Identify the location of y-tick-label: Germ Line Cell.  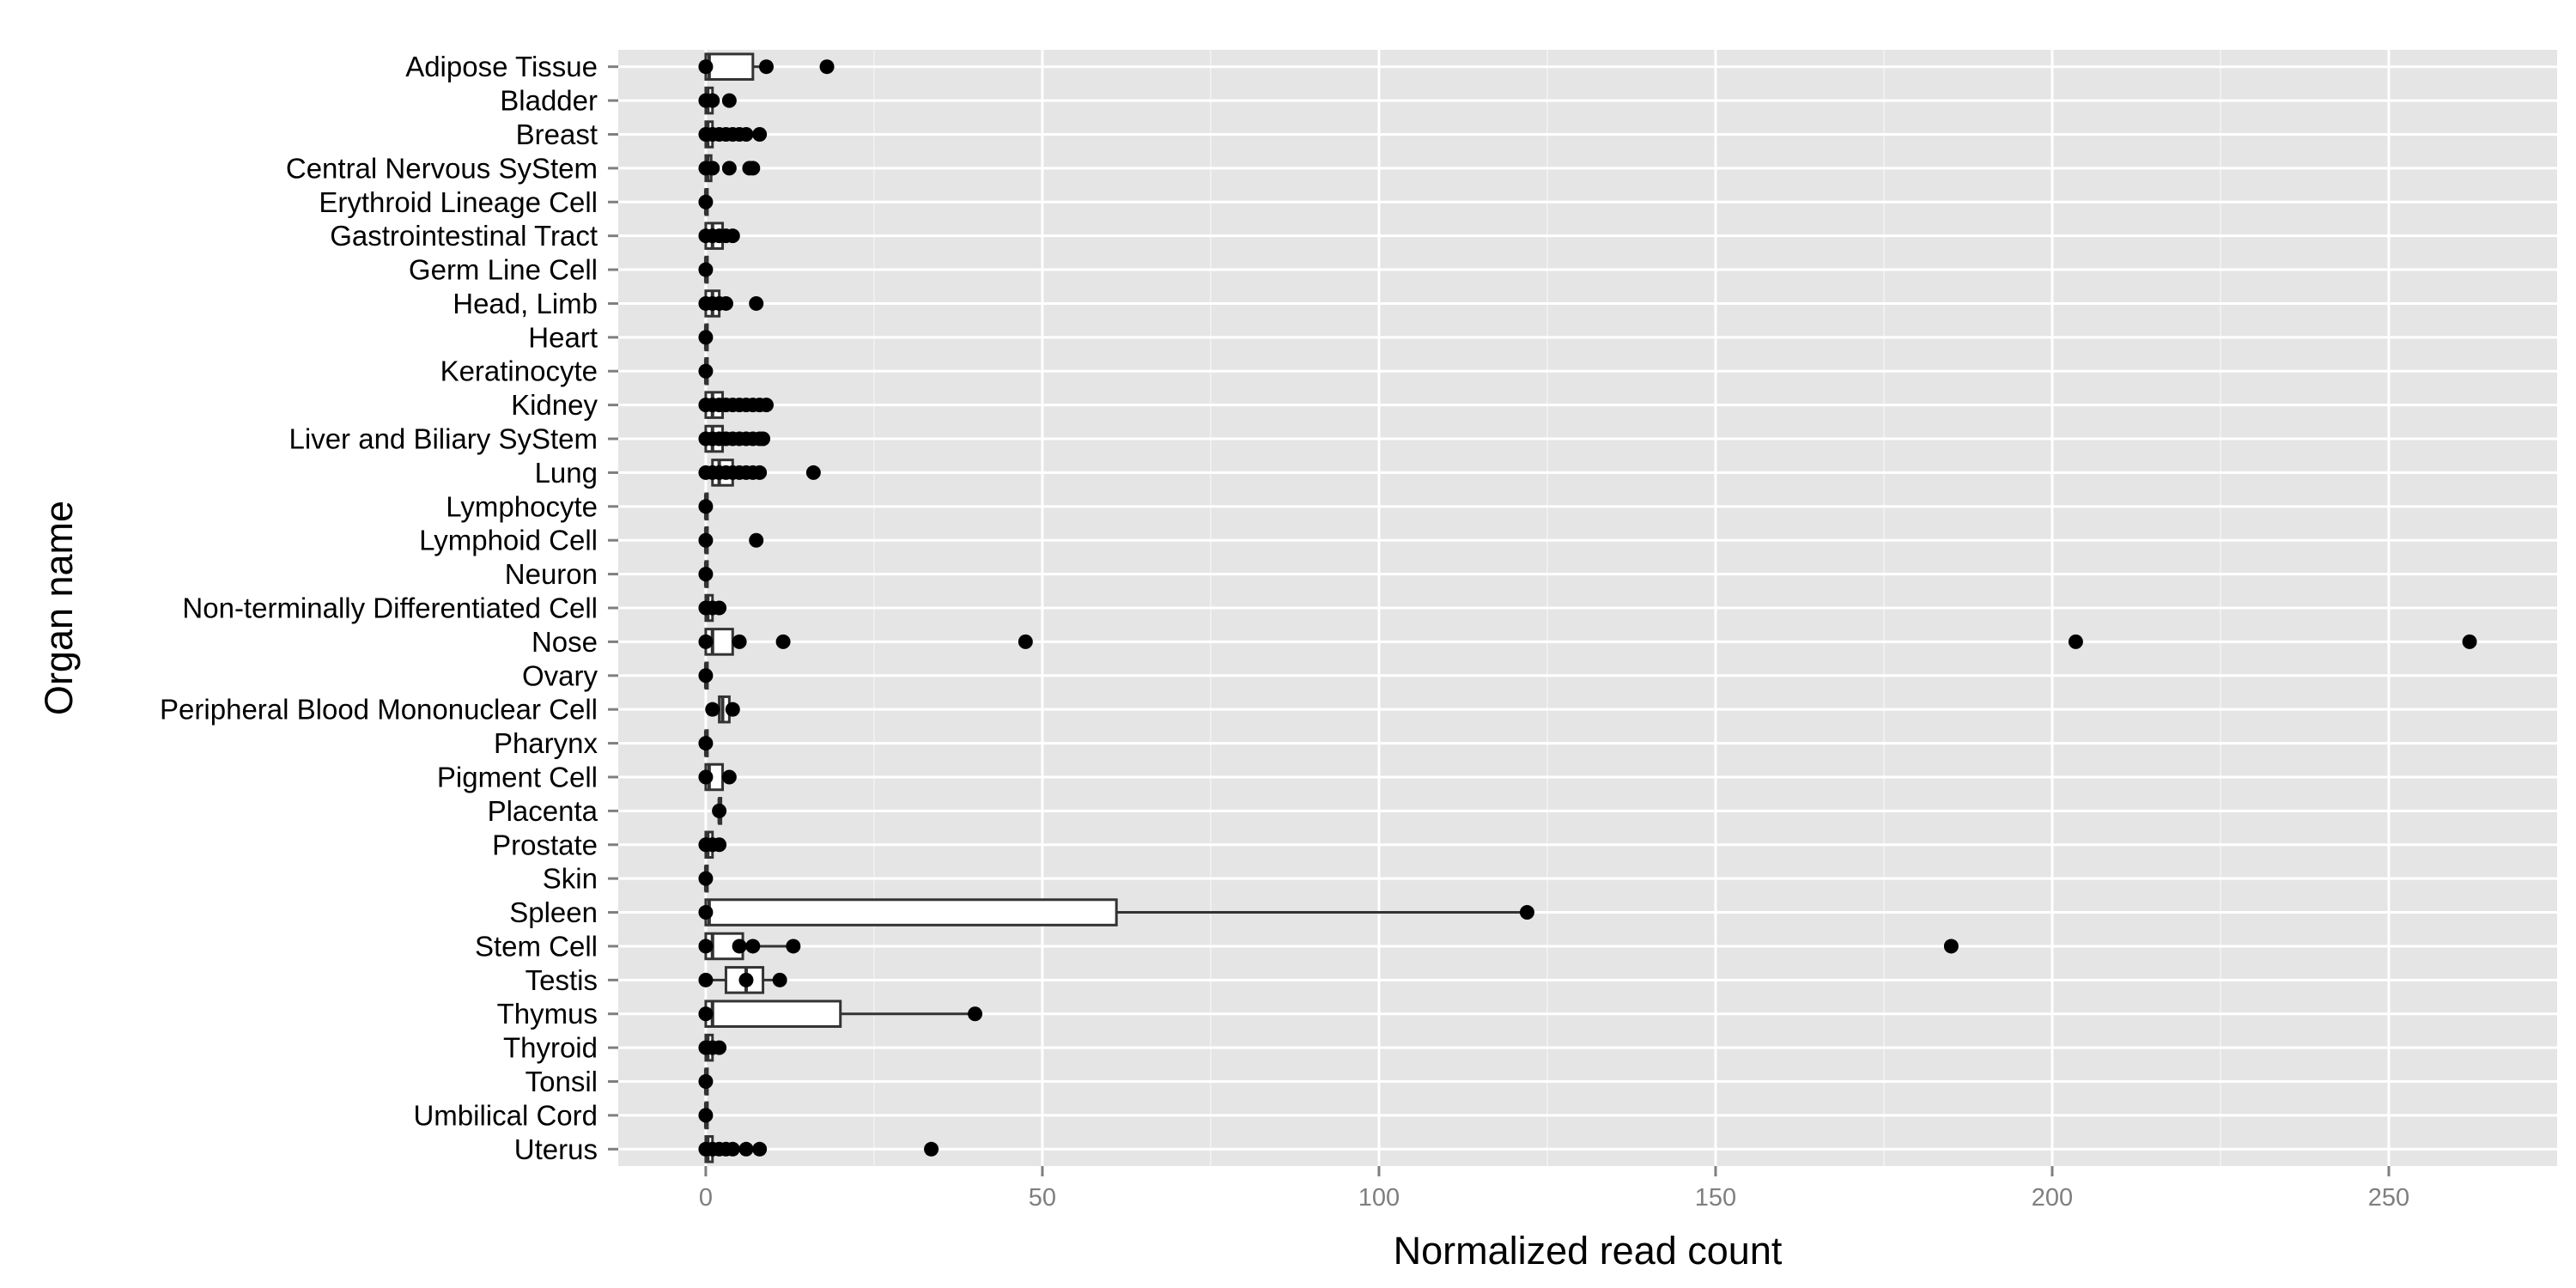
(503, 270).